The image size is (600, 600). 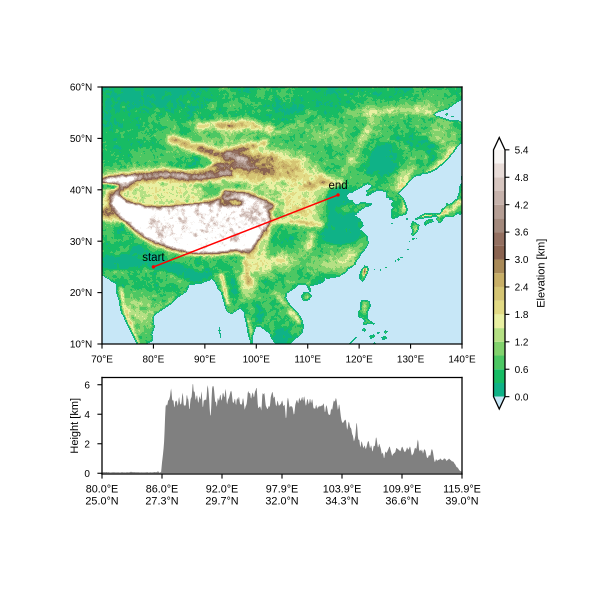 I want to click on svg-text: 39.0°N, so click(x=461, y=501).